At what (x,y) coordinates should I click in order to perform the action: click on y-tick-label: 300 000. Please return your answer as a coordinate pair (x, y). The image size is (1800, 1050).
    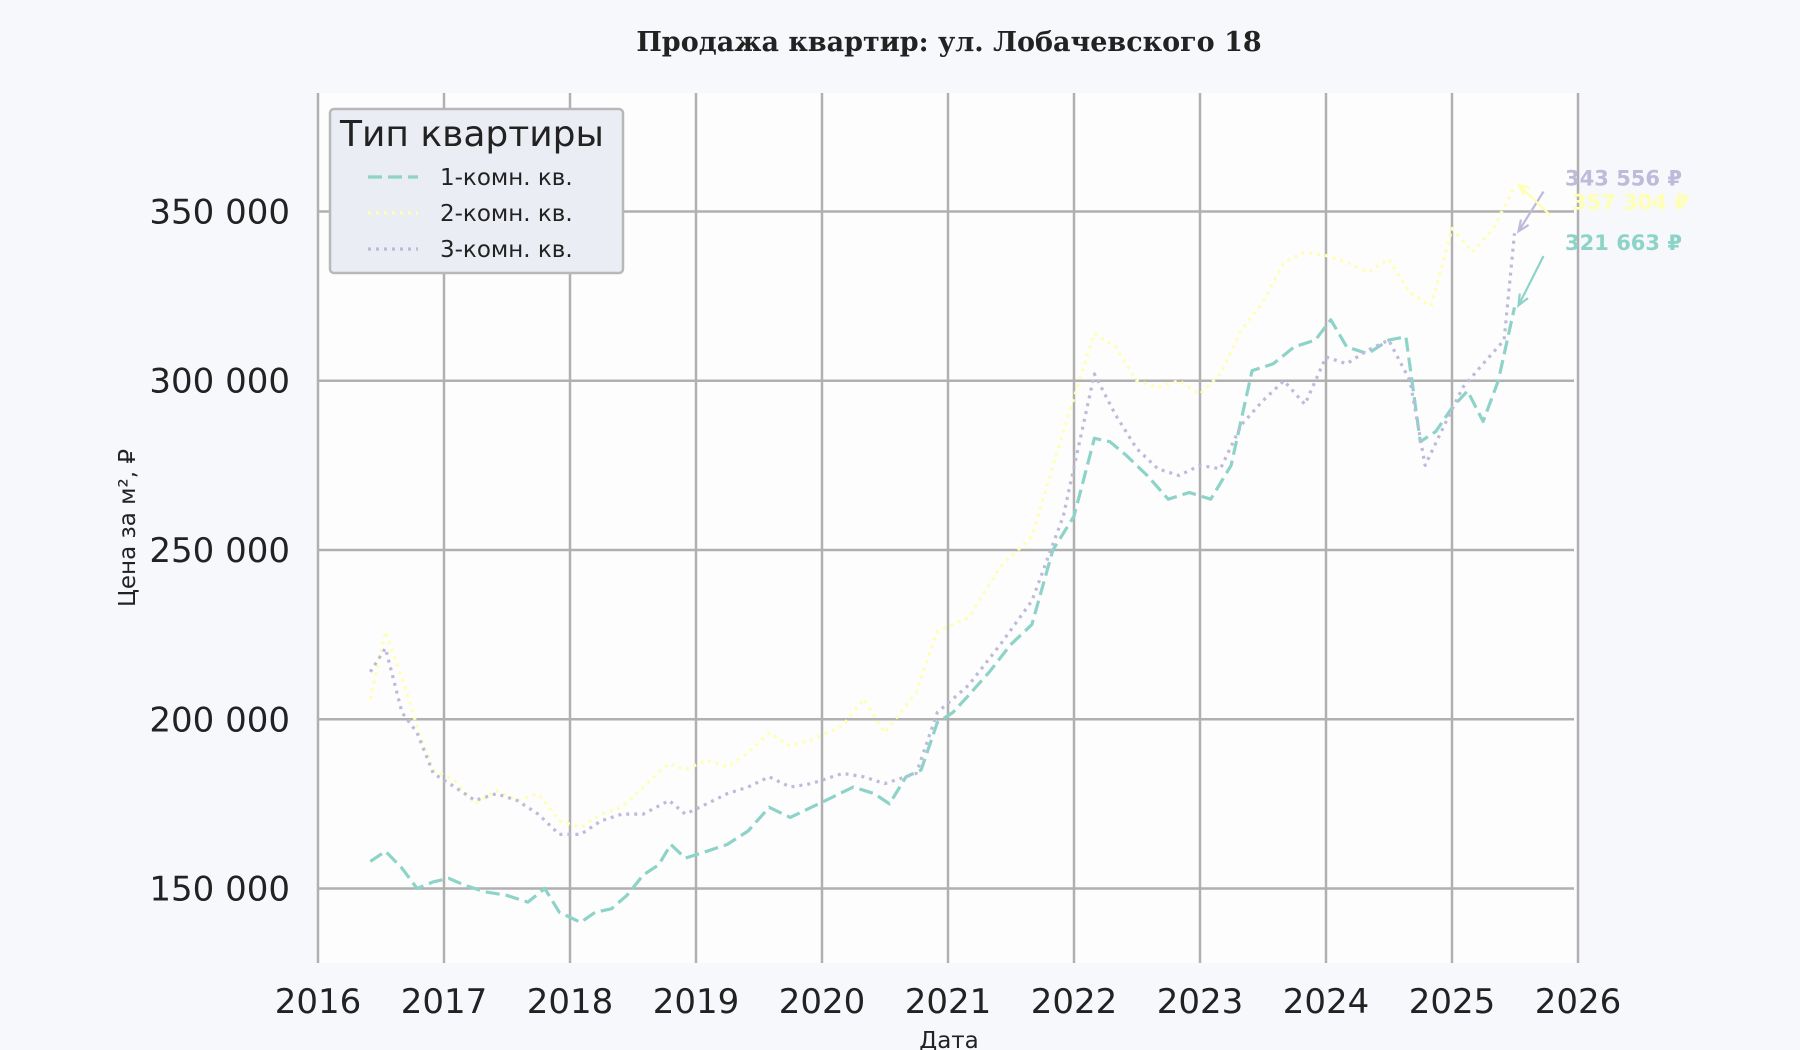
    Looking at the image, I should click on (219, 382).